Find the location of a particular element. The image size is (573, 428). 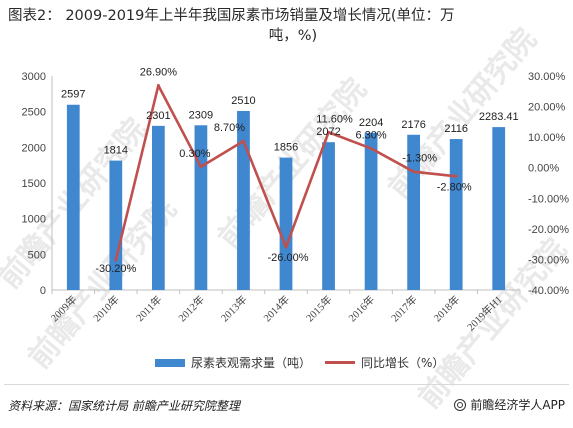

y-right-tick-label: -10.00% is located at coordinates (548, 199).